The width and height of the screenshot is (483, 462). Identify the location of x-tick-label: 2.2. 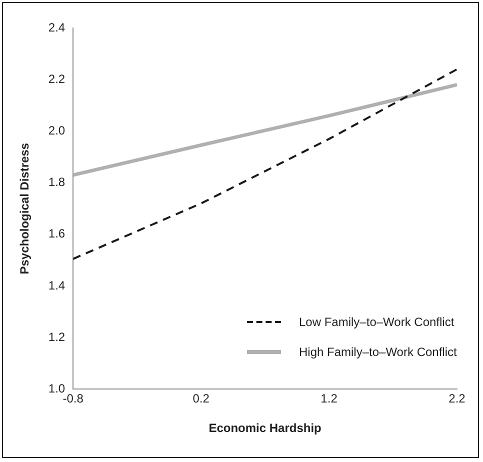
(457, 399).